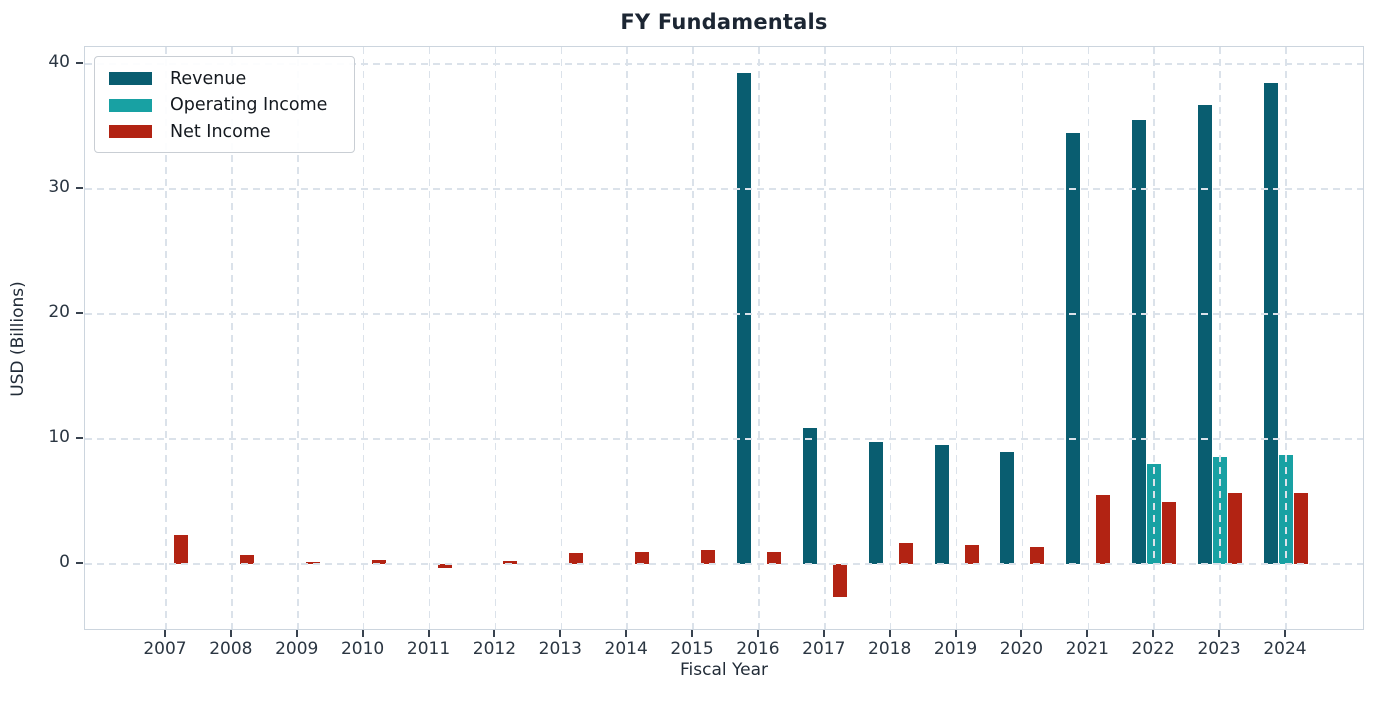 The image size is (1378, 701). Describe the element at coordinates (723, 670) in the screenshot. I see `x-axis-label: Fiscal Year` at that location.